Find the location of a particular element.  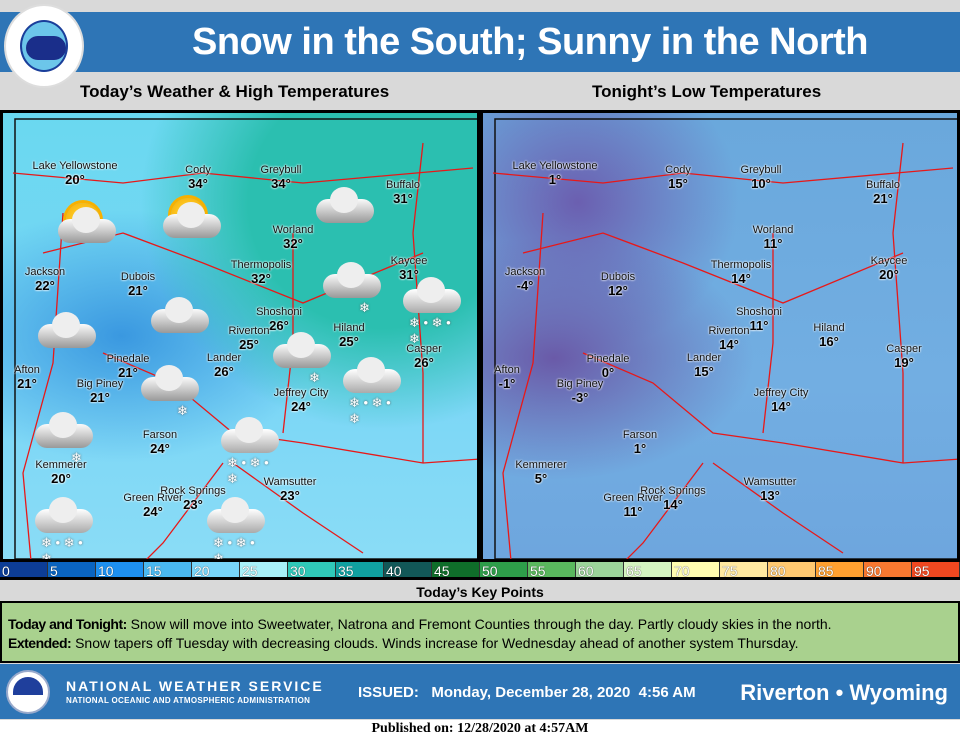

city-temperature: Riverton 25° is located at coordinates (249, 338).